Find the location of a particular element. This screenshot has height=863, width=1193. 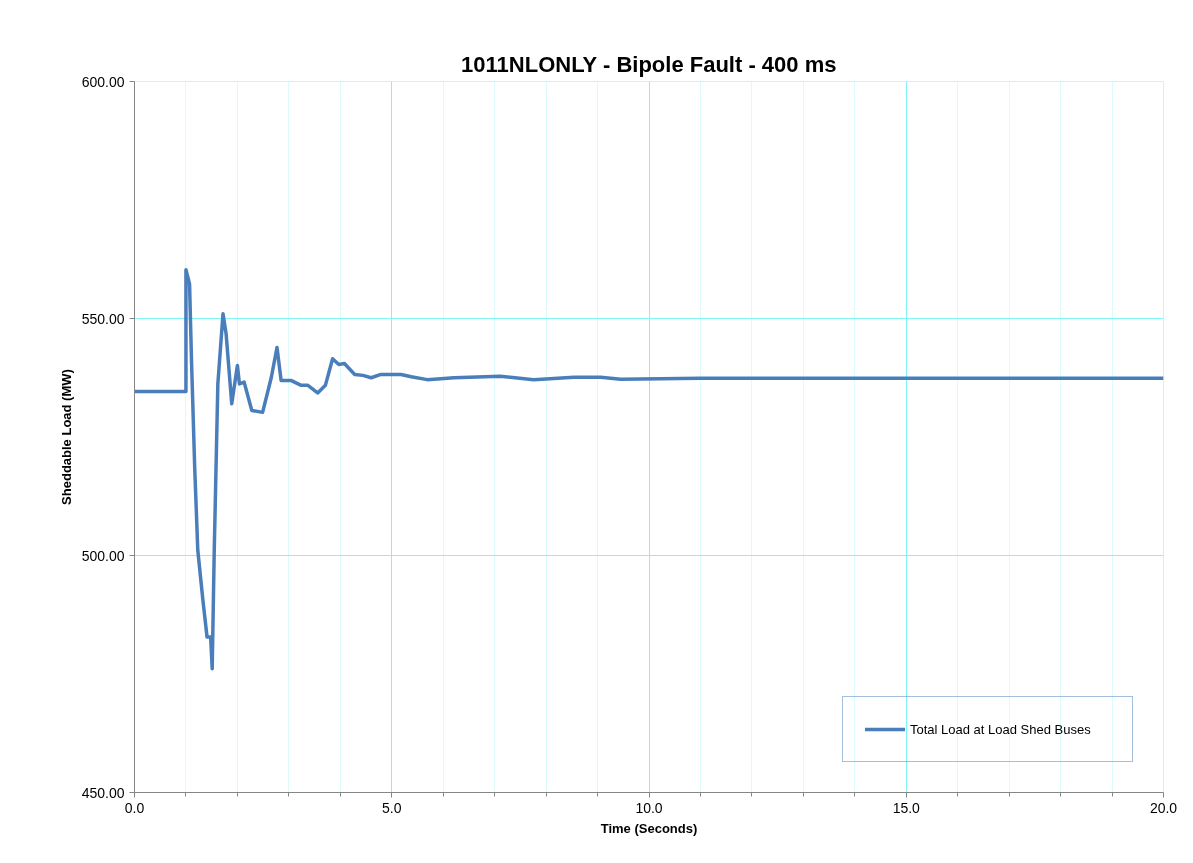

y-tick-label: 600.00 is located at coordinates (103, 81).